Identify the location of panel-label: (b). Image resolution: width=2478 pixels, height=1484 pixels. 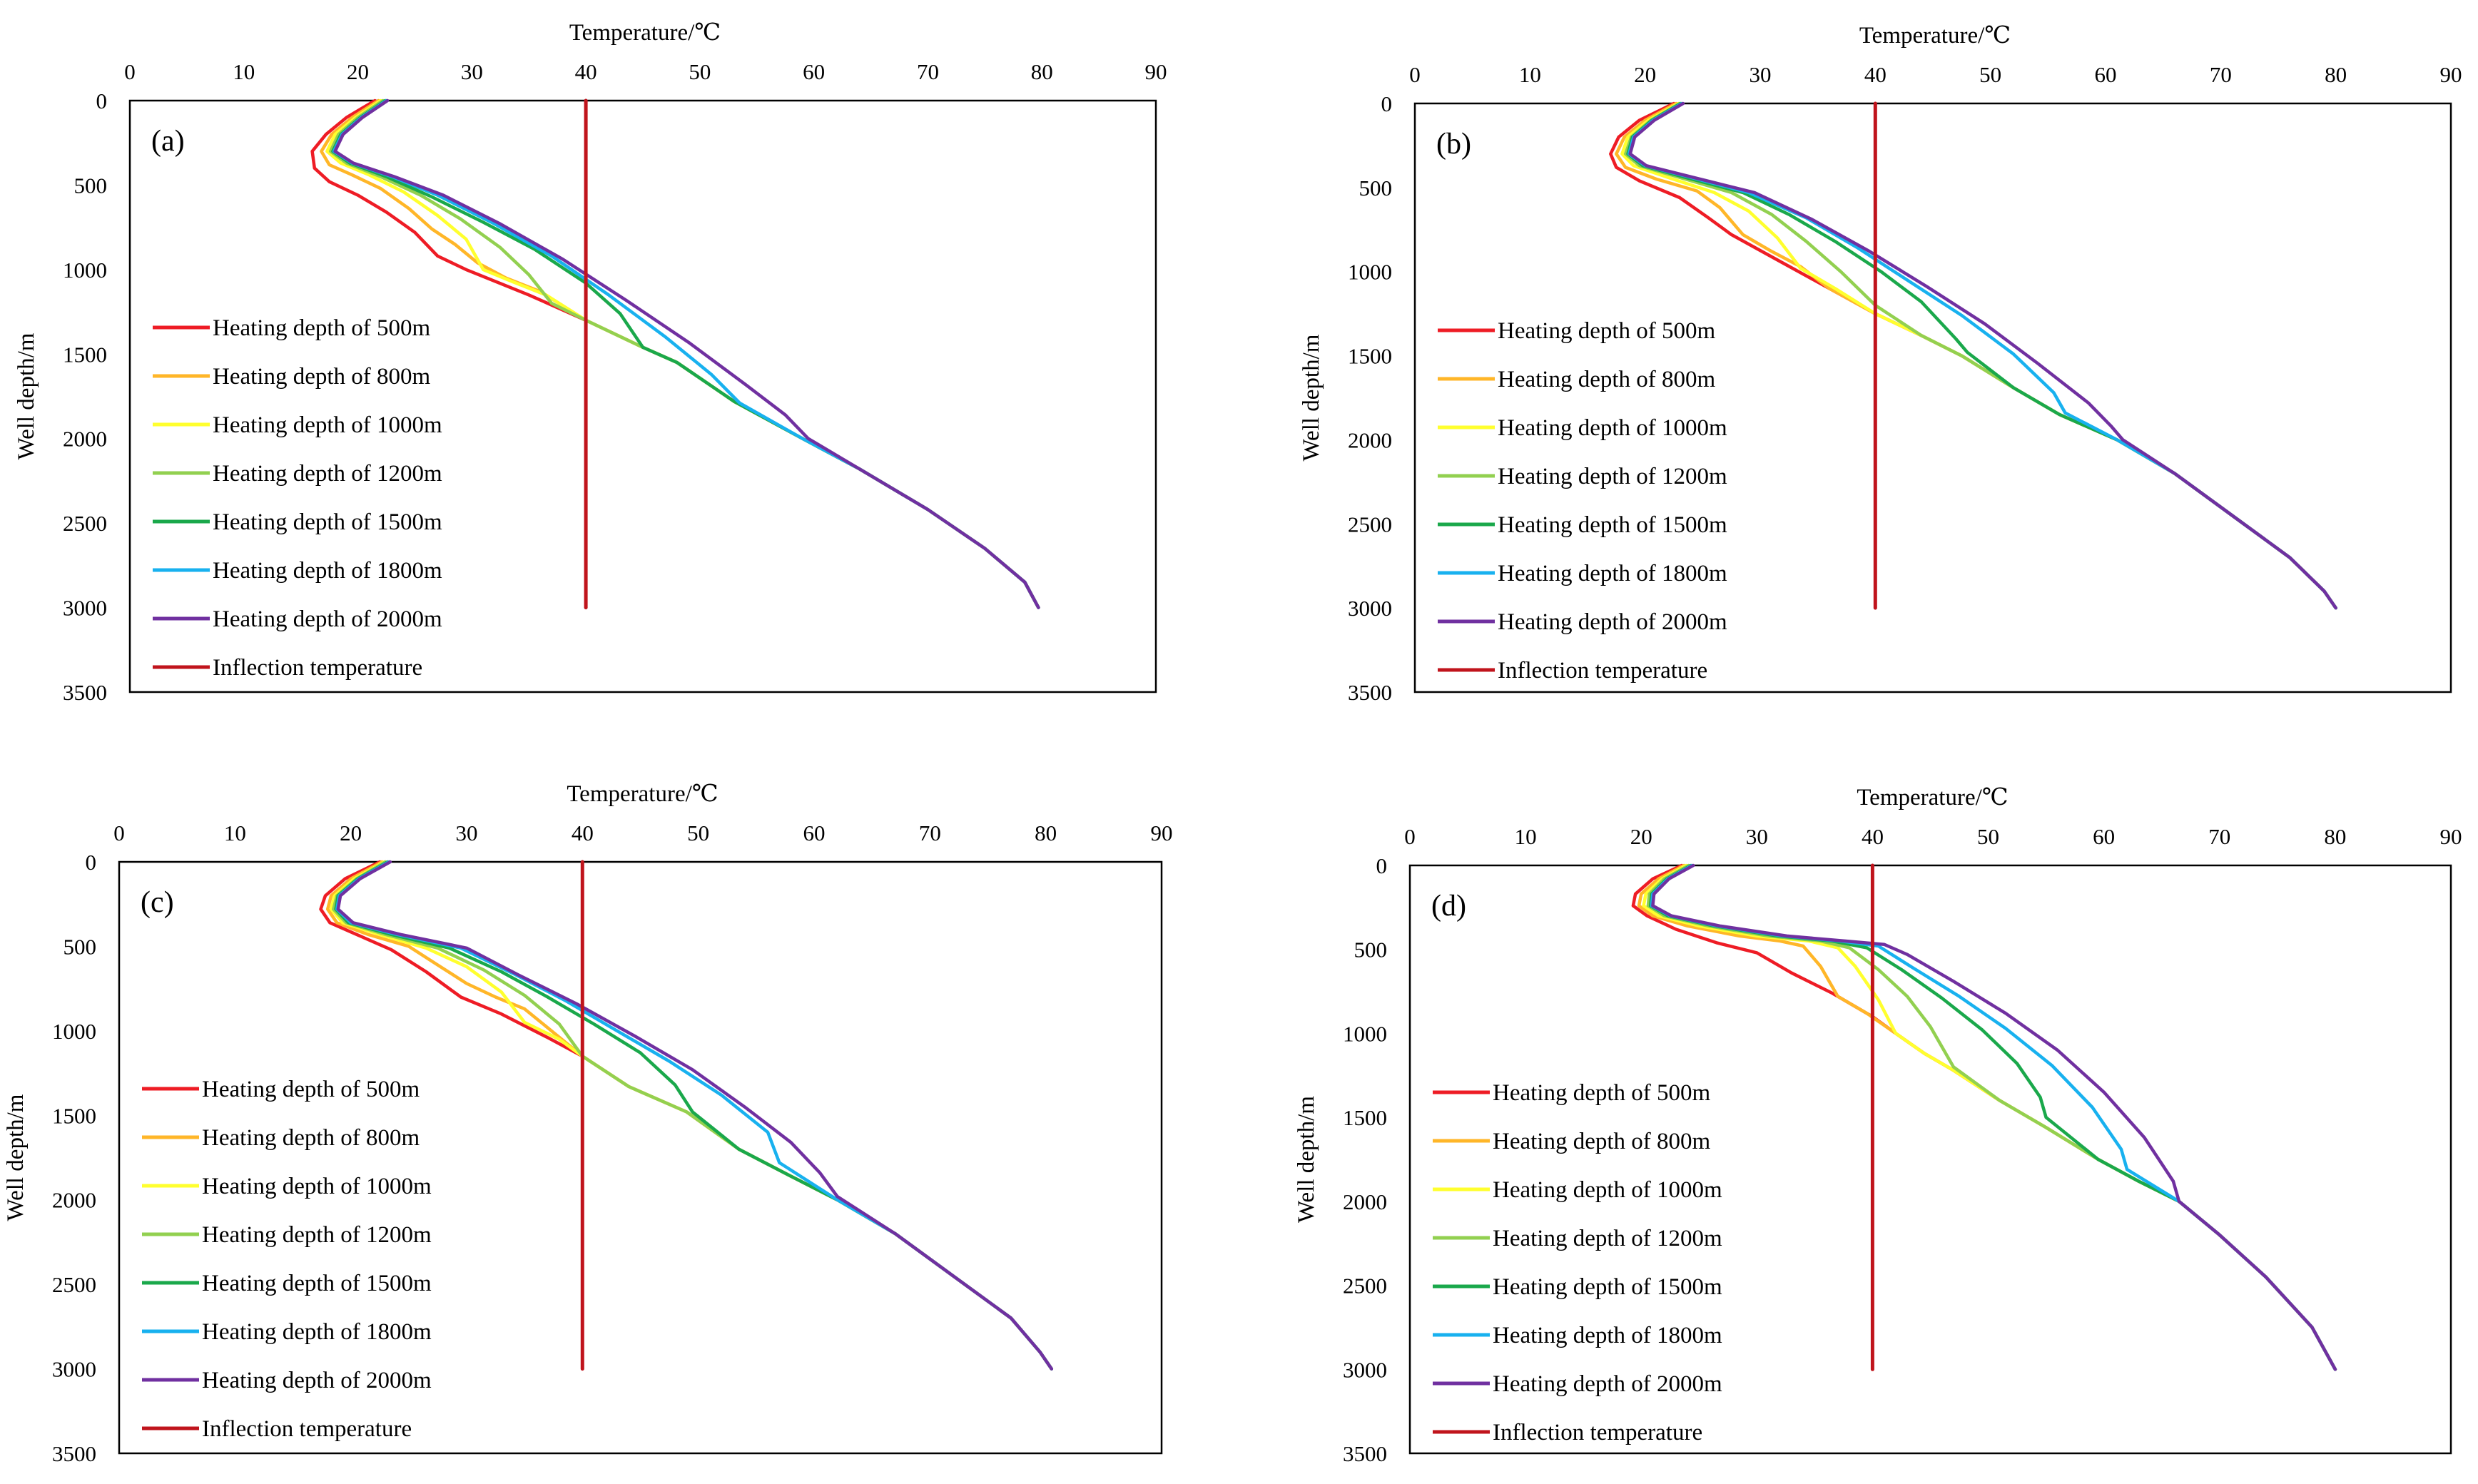
(1453, 144).